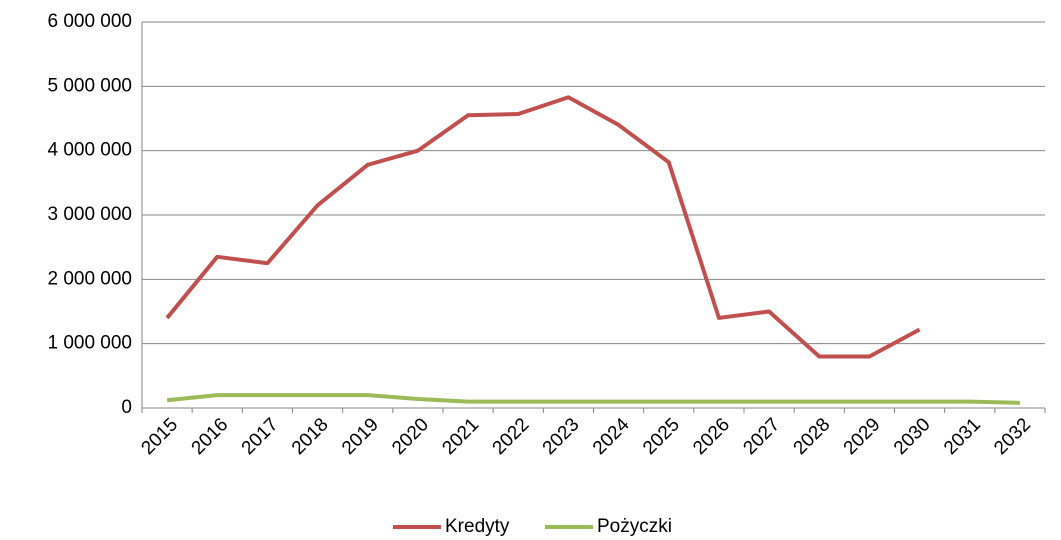 The image size is (1061, 540). What do you see at coordinates (89, 343) in the screenshot?
I see `y-tick-label: 1 000 000` at bounding box center [89, 343].